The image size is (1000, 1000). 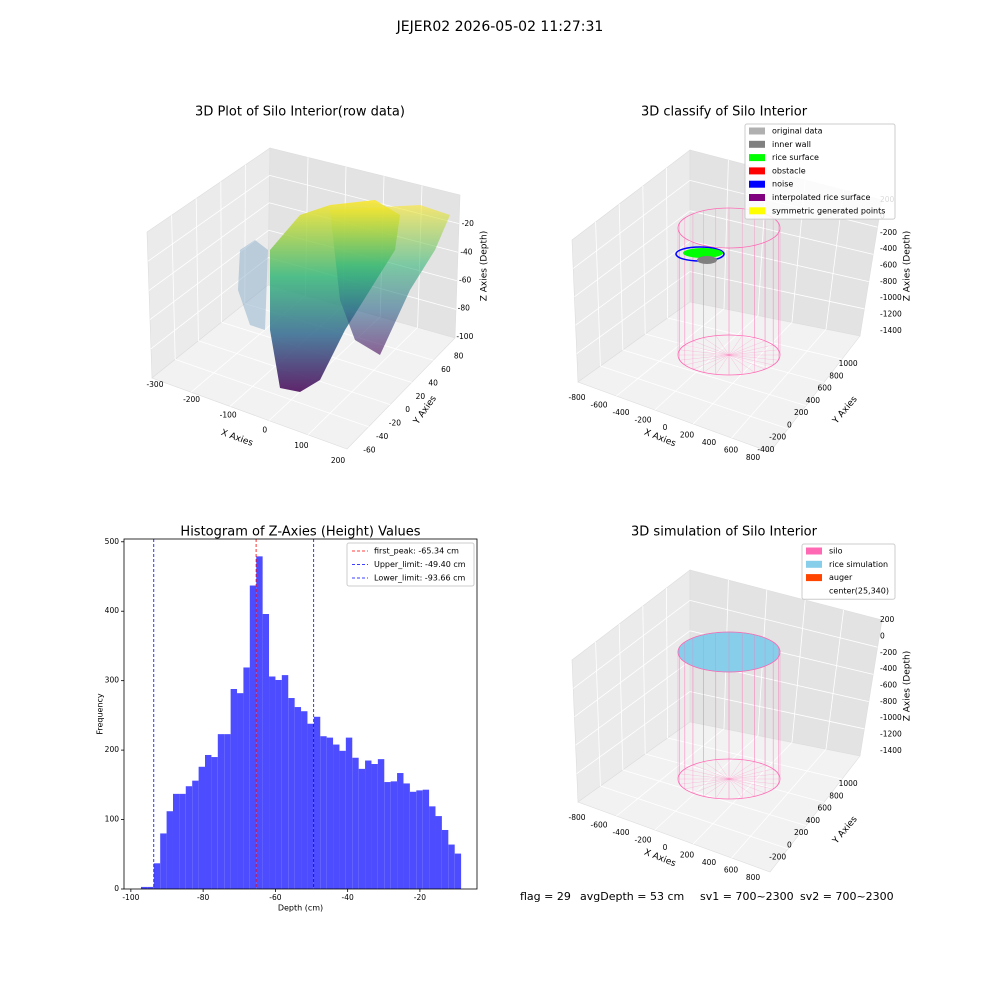 What do you see at coordinates (747, 896) in the screenshot?
I see `status-text: sv1 = 700~2300` at bounding box center [747, 896].